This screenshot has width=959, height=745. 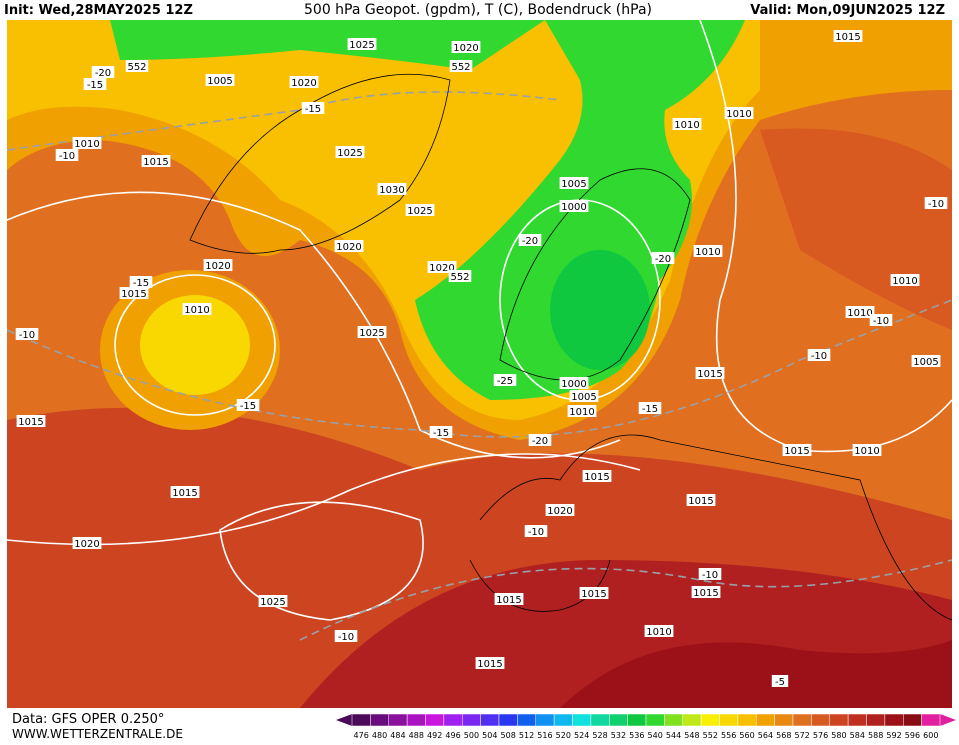 What do you see at coordinates (746, 735) in the screenshot?
I see `colorbar-label: 560` at bounding box center [746, 735].